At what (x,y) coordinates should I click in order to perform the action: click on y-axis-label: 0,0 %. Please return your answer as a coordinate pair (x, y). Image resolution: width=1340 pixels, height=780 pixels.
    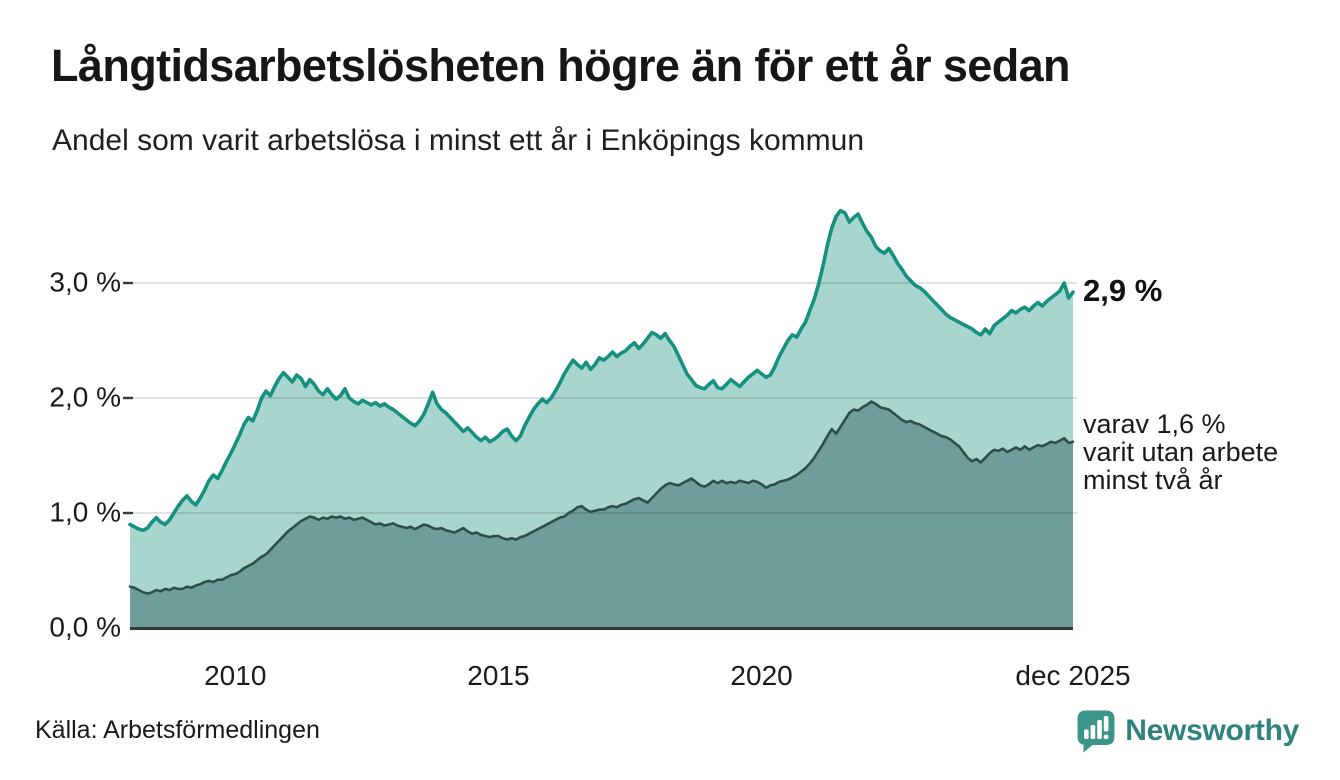
    Looking at the image, I should click on (85, 627).